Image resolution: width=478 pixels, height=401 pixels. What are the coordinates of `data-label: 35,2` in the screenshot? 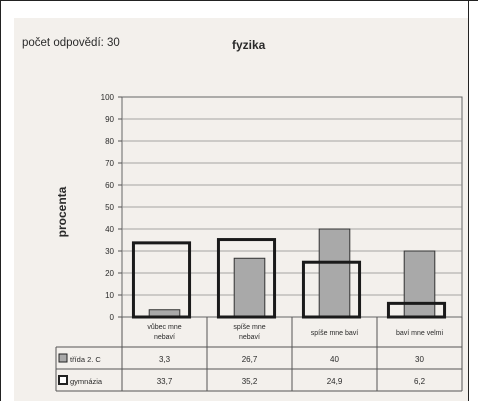 It's located at (250, 381).